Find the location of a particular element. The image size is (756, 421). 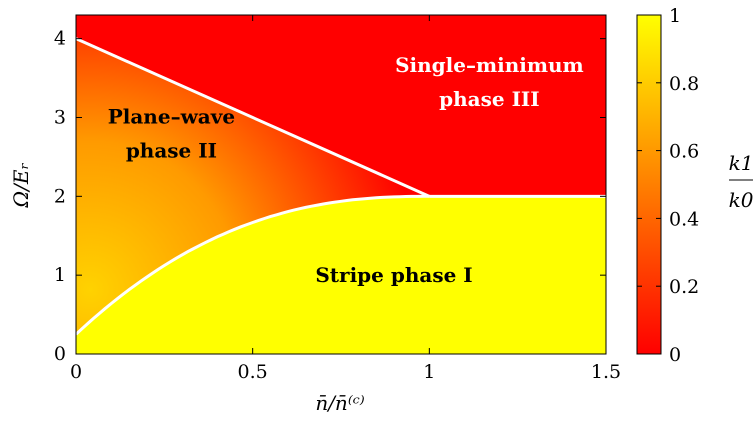

colorbar-gradient is located at coordinates (649, 184).